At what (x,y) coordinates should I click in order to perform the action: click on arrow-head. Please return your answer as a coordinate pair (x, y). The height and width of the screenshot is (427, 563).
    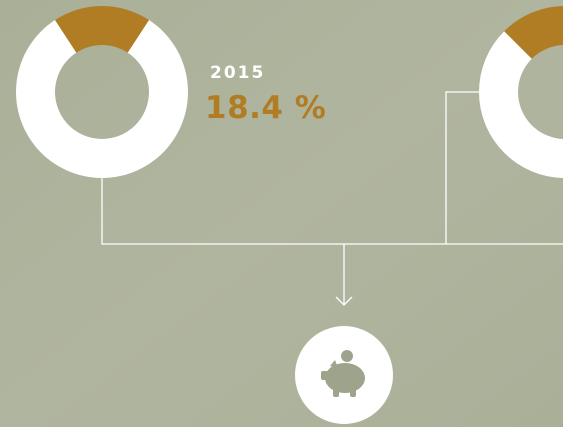
    Looking at the image, I should click on (344, 301).